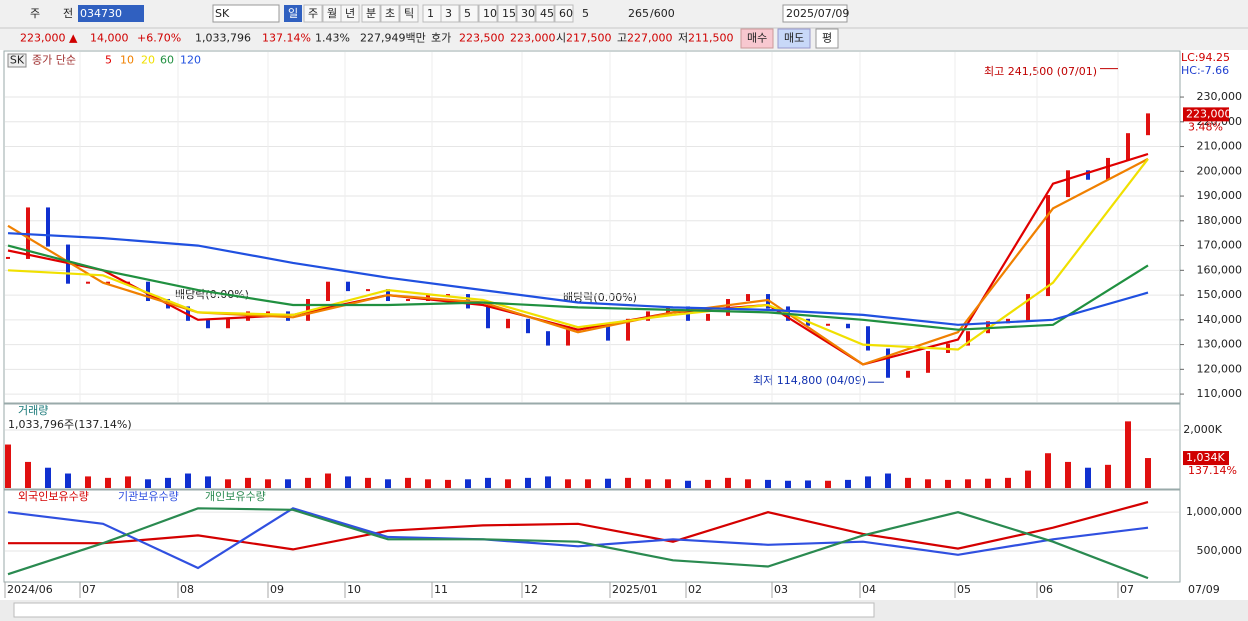  What do you see at coordinates (589, 38) in the screenshot?
I see `quote-item: 217,500` at bounding box center [589, 38].